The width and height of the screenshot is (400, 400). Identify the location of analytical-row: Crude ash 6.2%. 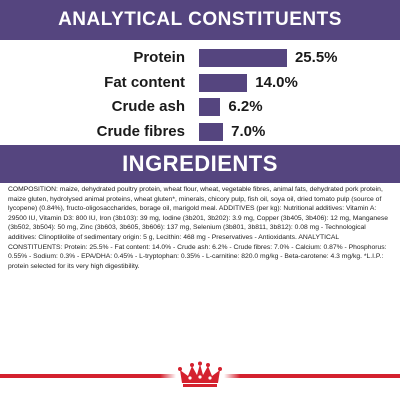
(200, 107).